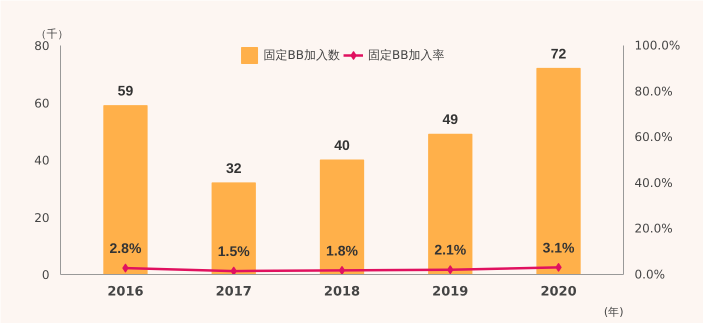  What do you see at coordinates (653, 183) in the screenshot?
I see `y2-tick-label: 40.0%` at bounding box center [653, 183].